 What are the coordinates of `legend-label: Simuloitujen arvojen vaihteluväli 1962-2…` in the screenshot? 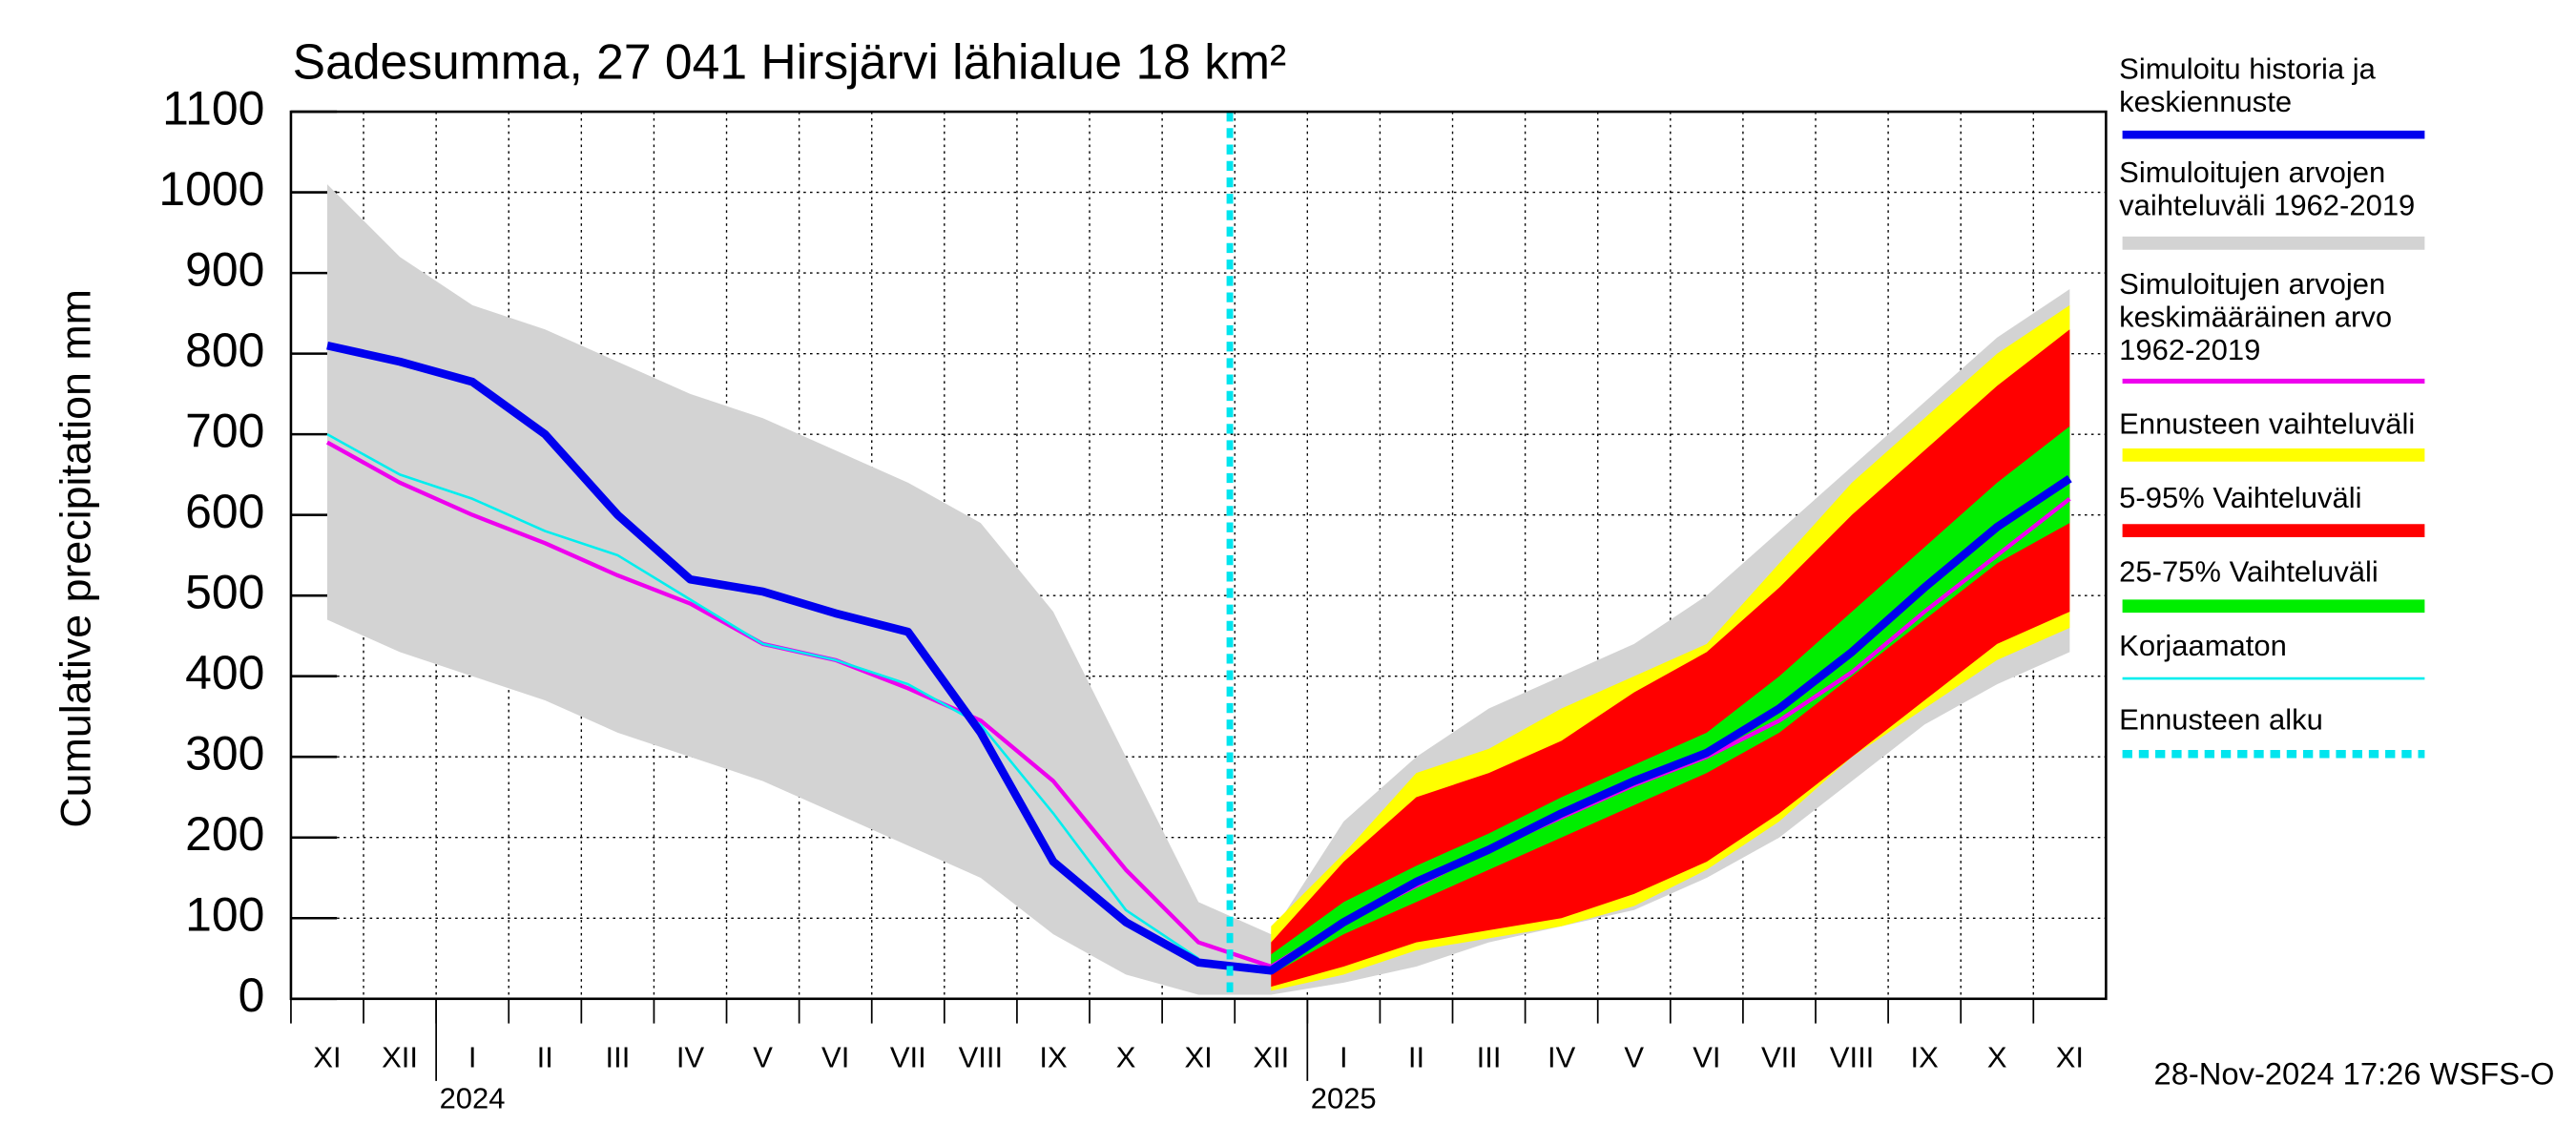 It's located at (2267, 189).